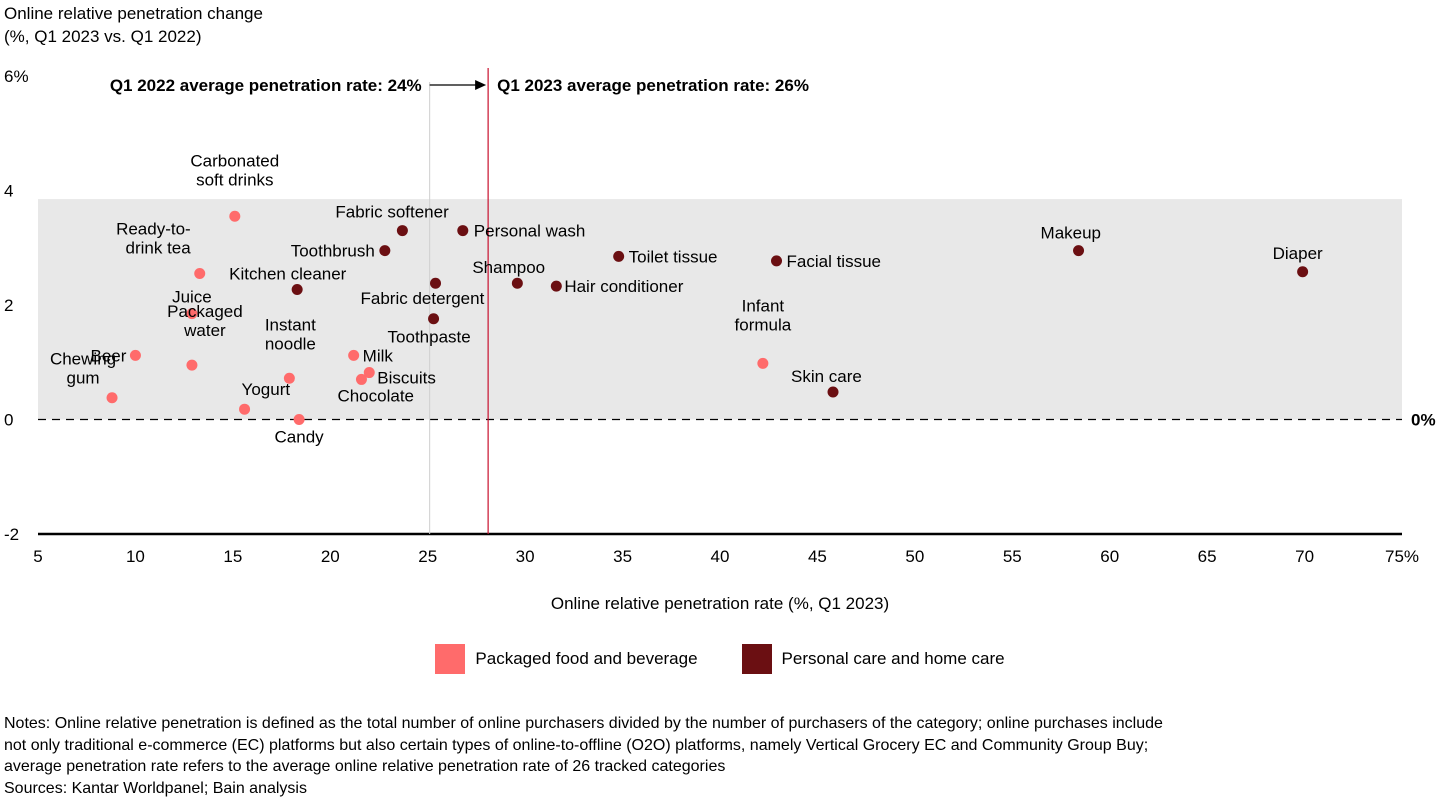  What do you see at coordinates (622, 556) in the screenshot?
I see `x-tick-label-35: 35` at bounding box center [622, 556].